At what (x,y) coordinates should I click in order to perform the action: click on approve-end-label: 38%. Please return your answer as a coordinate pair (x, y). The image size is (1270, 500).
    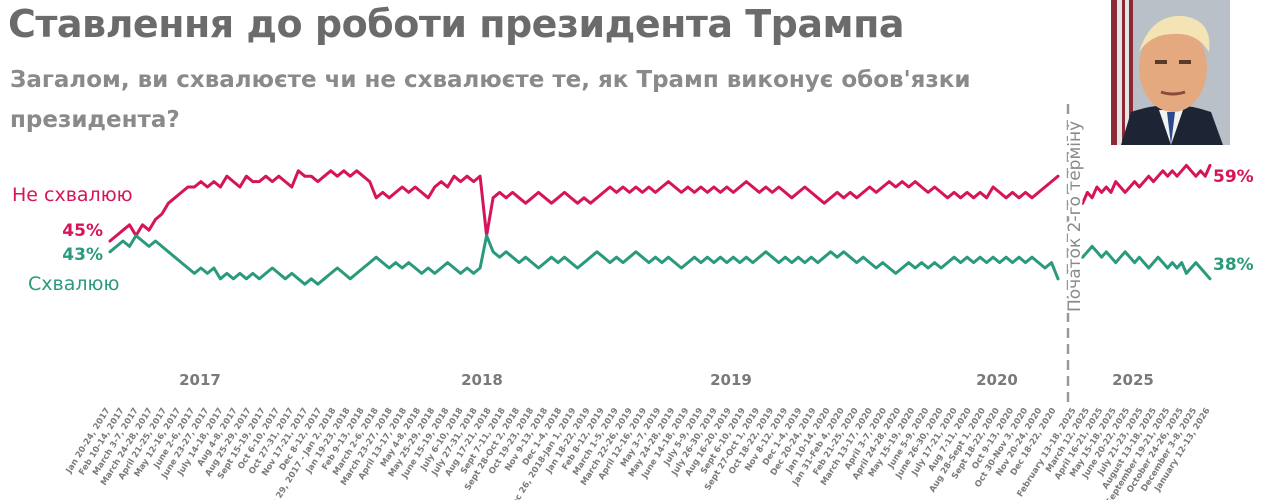
    Looking at the image, I should click on (1233, 265).